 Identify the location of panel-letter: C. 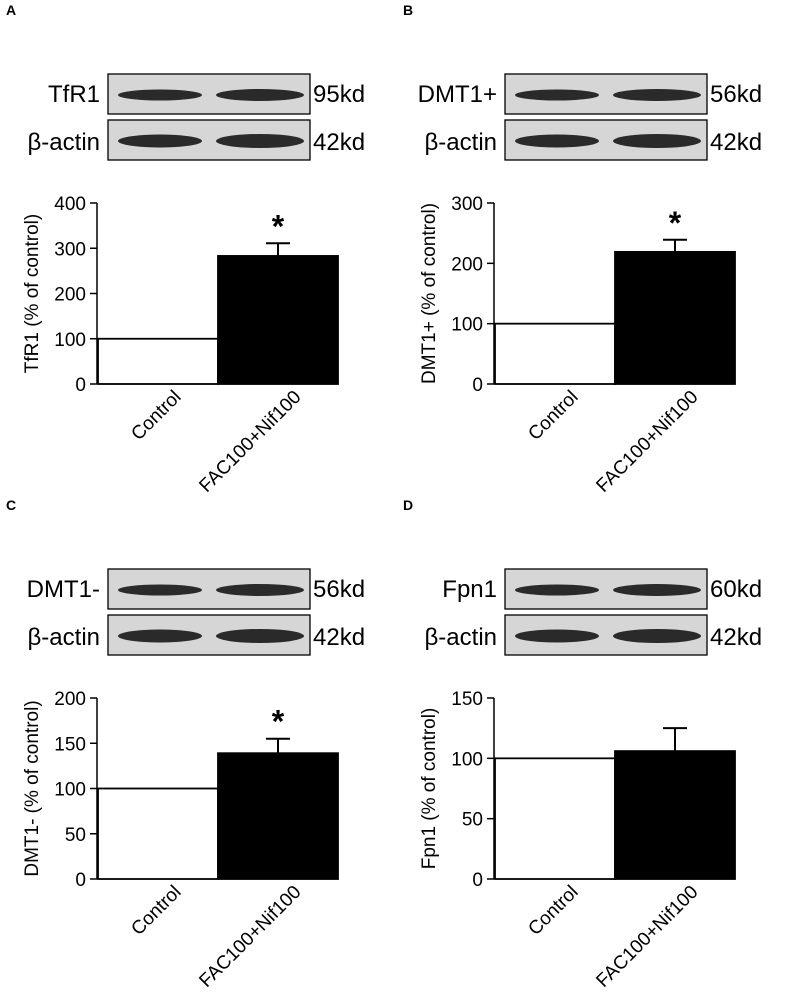
(11, 505).